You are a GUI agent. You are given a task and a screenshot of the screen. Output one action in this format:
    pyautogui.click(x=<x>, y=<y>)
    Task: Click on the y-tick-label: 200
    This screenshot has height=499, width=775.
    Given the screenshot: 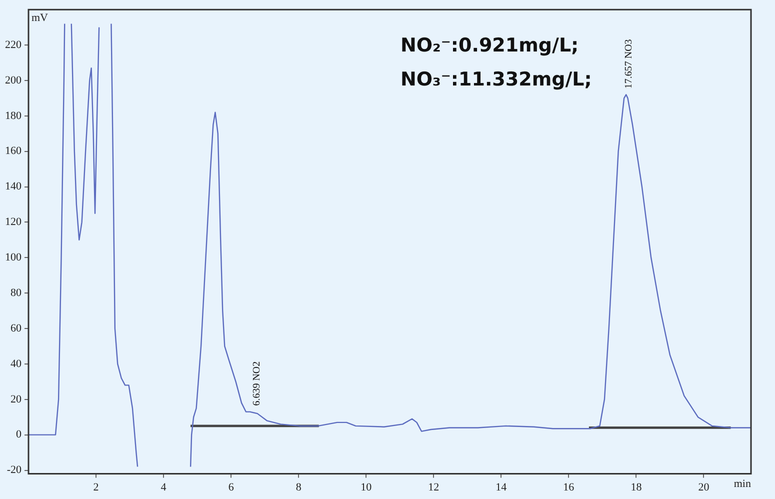 What is the action you would take?
    pyautogui.click(x=13, y=80)
    